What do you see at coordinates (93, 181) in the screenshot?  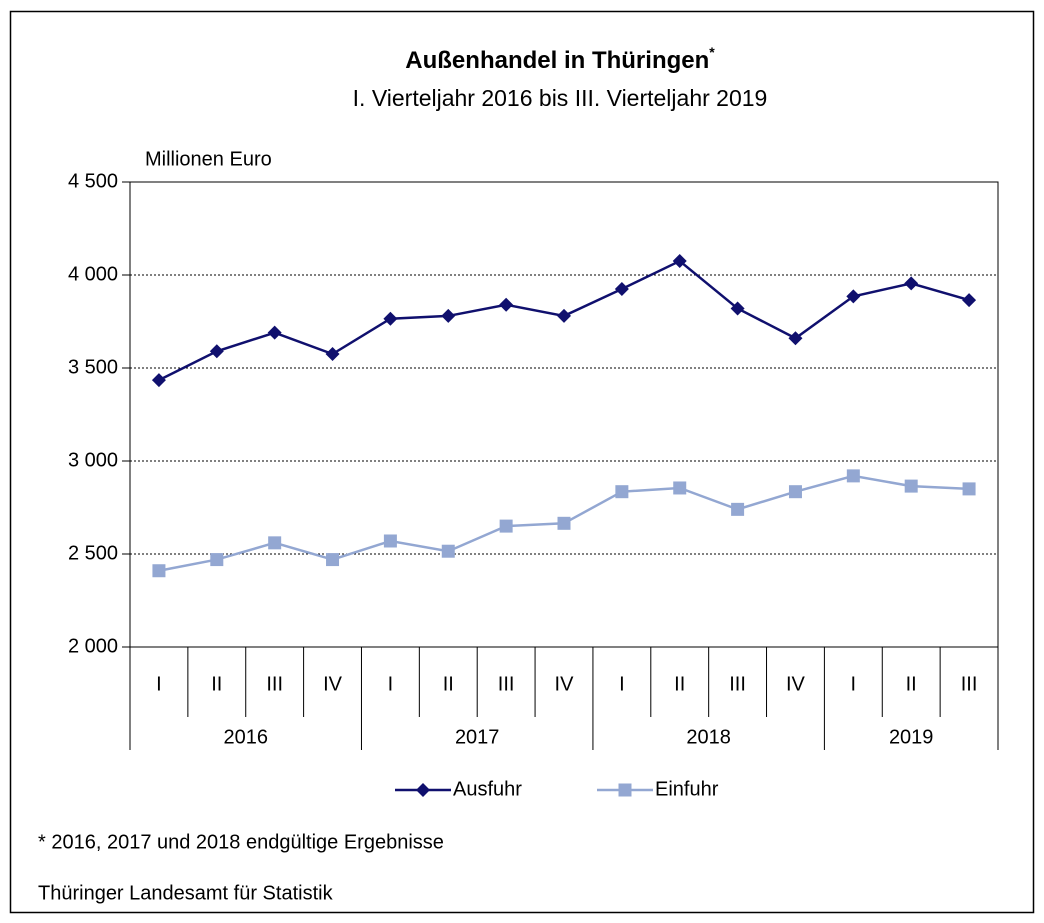 I see `y-tick-label: 4 500` at bounding box center [93, 181].